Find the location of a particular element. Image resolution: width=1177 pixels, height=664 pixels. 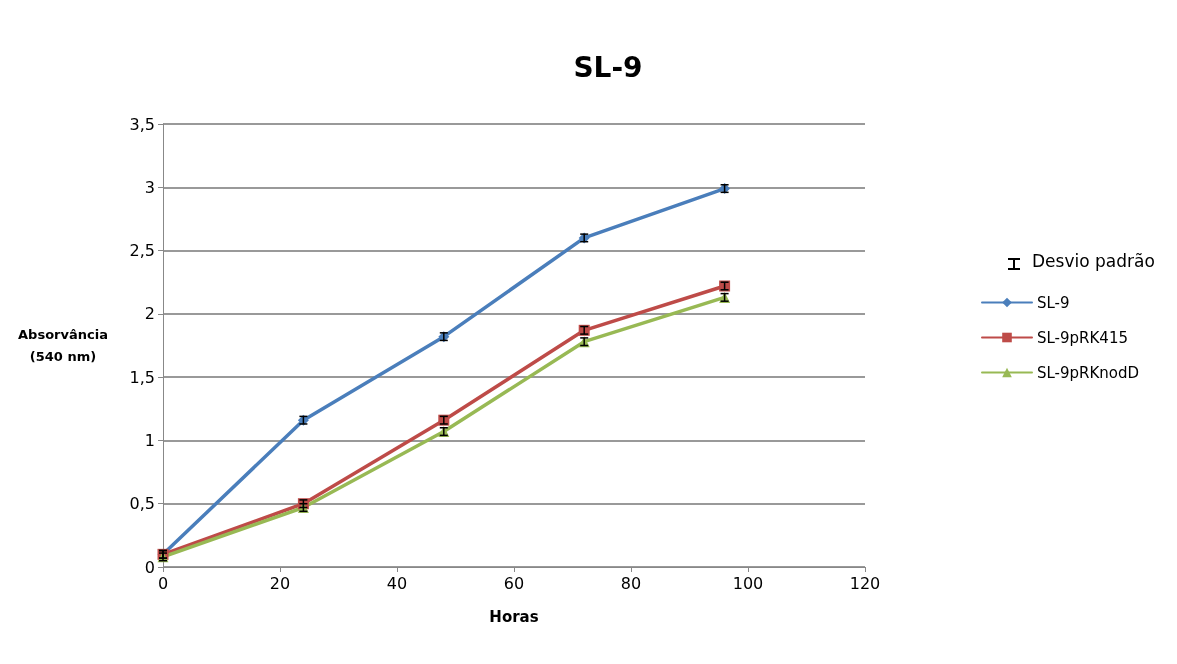

x-tick-label: 80 is located at coordinates (631, 583).